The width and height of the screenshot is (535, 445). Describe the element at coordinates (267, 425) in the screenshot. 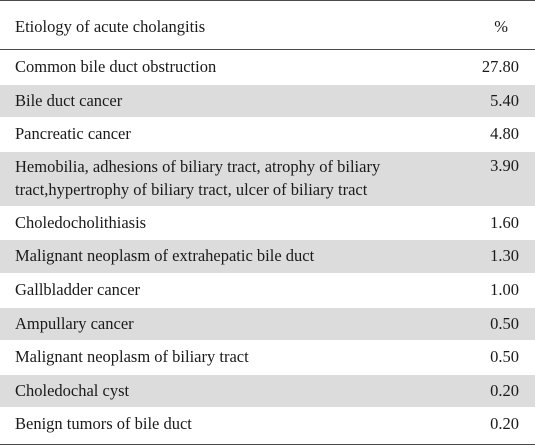

I see `table-row: Benign tumors of bile duct 0.20` at that location.